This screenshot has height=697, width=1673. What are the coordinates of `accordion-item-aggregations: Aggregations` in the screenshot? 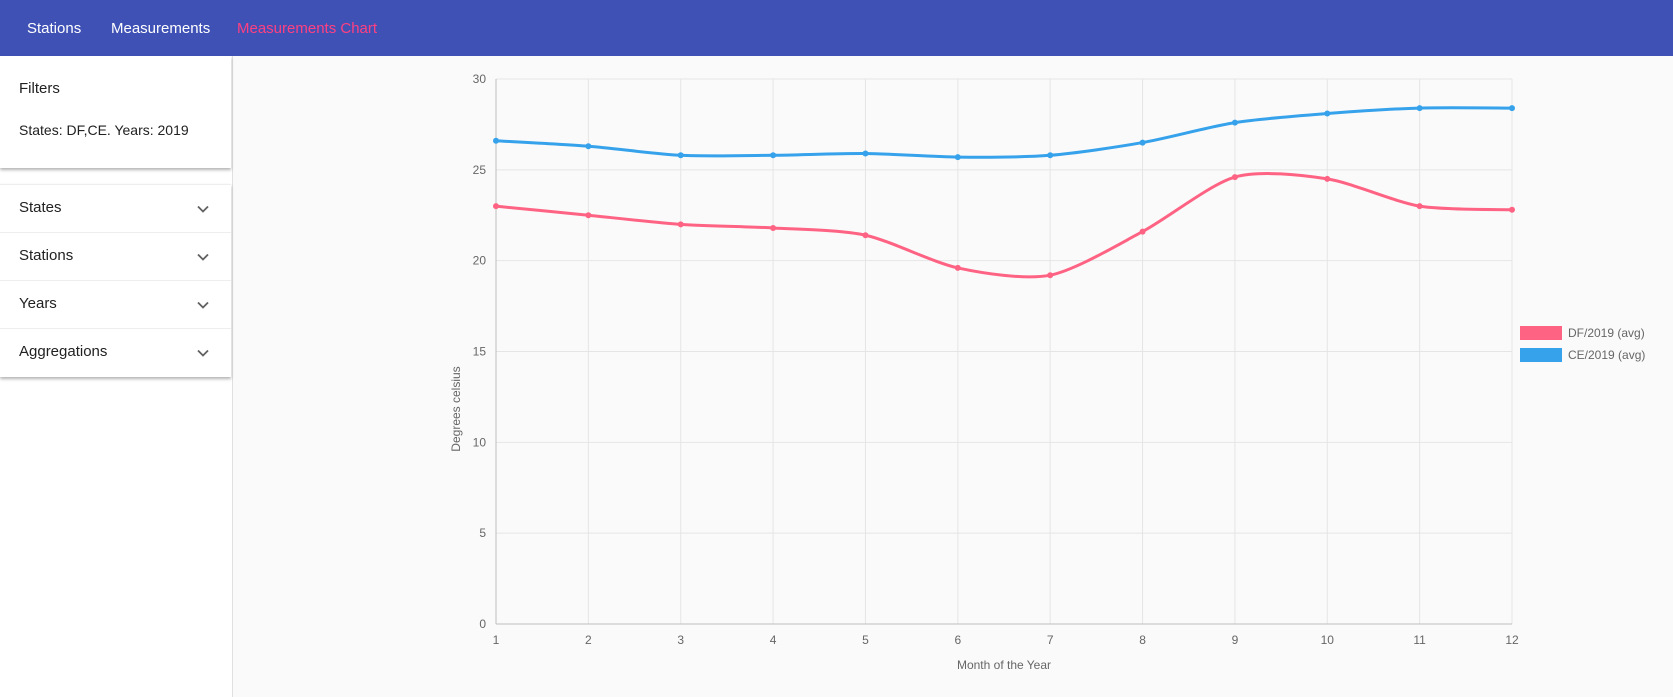 It's located at (115, 352).